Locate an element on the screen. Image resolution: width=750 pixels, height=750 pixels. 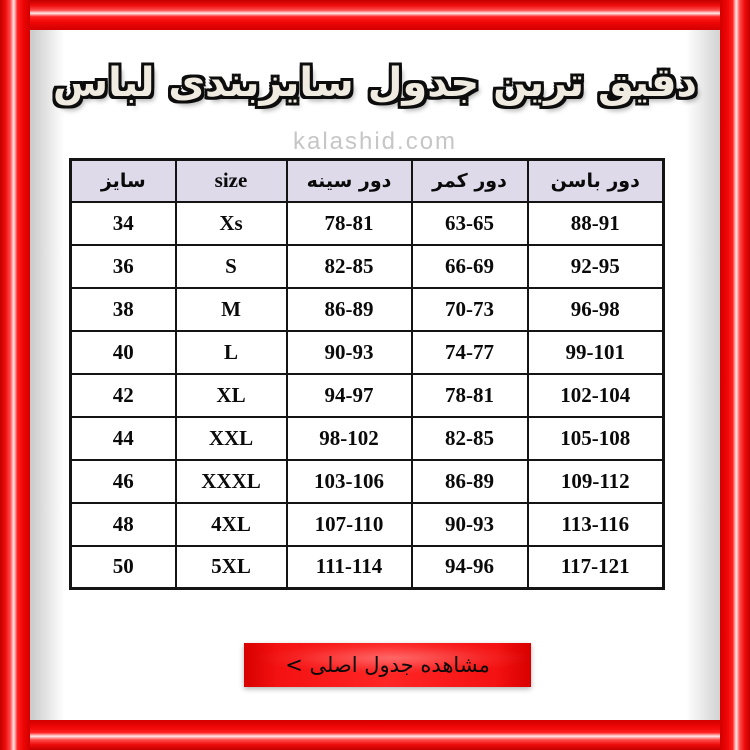
cell-hip: 117-121 is located at coordinates (595, 567).